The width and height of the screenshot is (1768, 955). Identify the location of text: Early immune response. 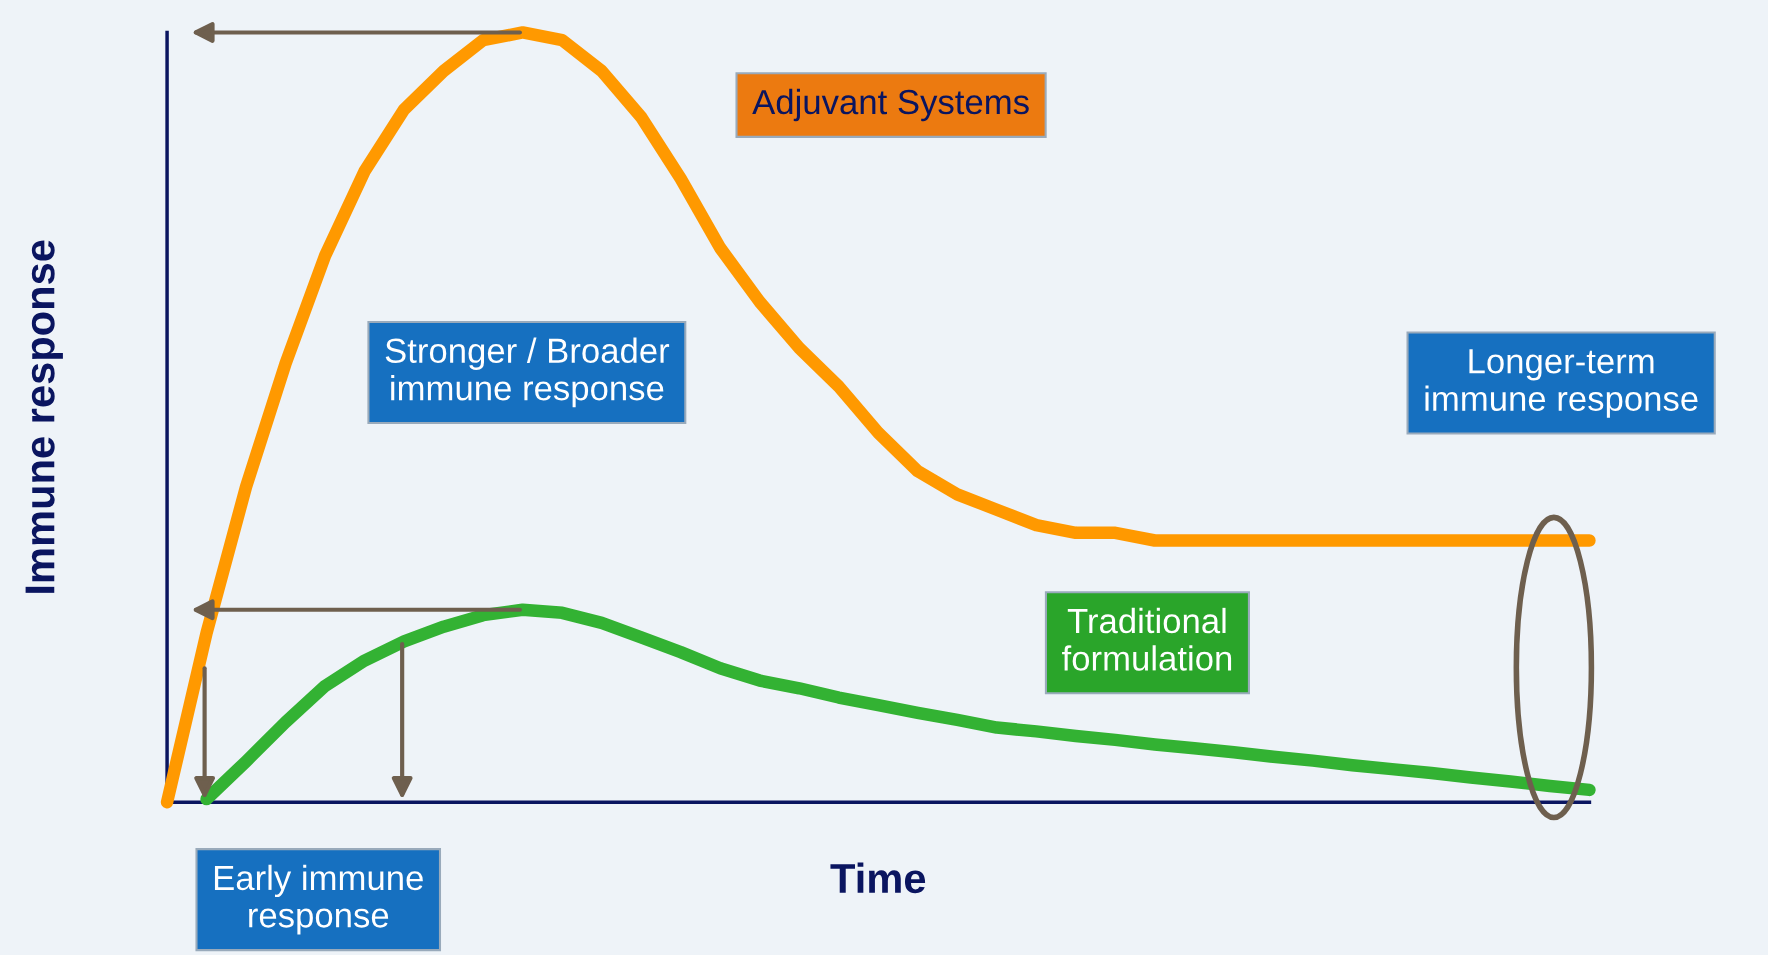
(318, 899).